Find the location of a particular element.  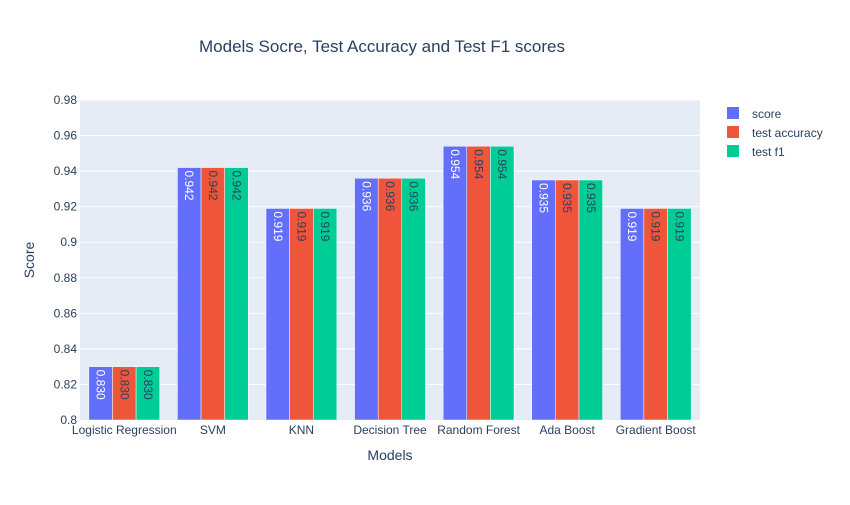

y-tick-label: 0.92 is located at coordinates (66, 207).